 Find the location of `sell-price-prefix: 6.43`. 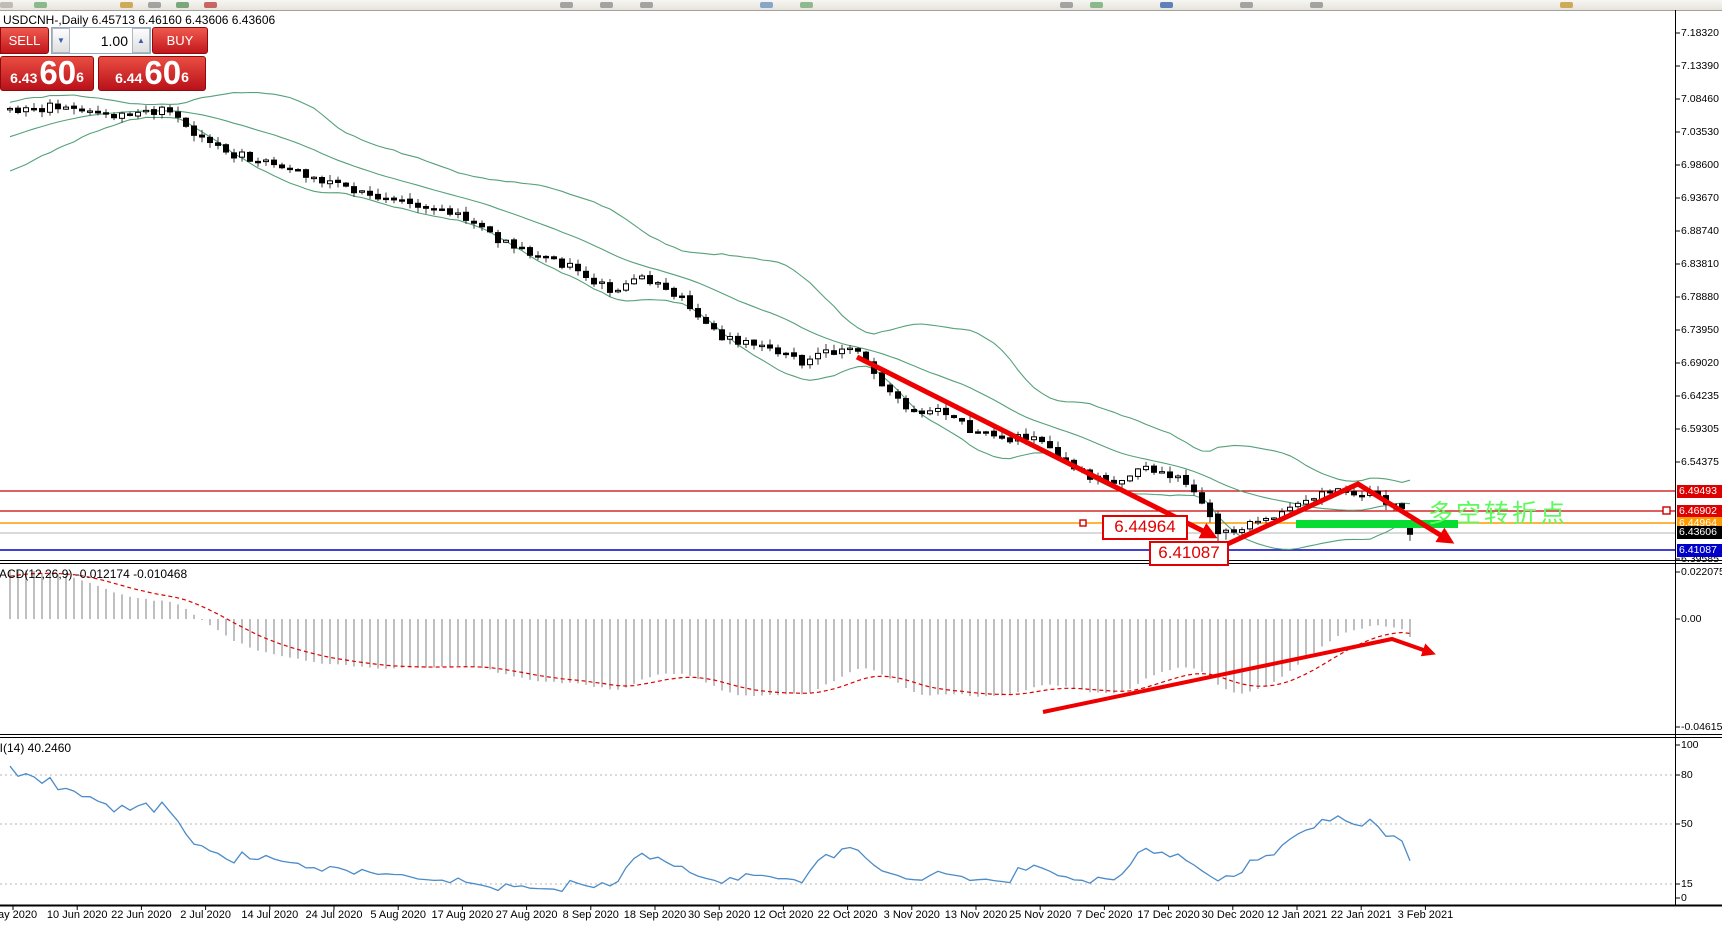

sell-price-prefix: 6.43 is located at coordinates (24, 78).